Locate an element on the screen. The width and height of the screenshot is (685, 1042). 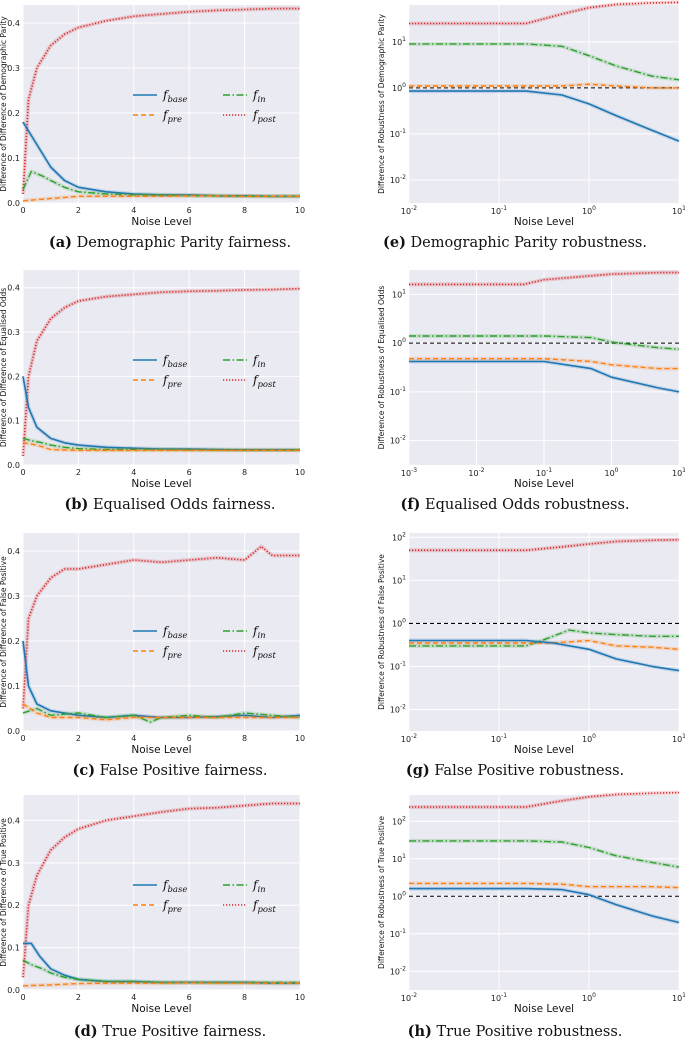
x-tick-label: 2 is located at coordinates (78, 472).